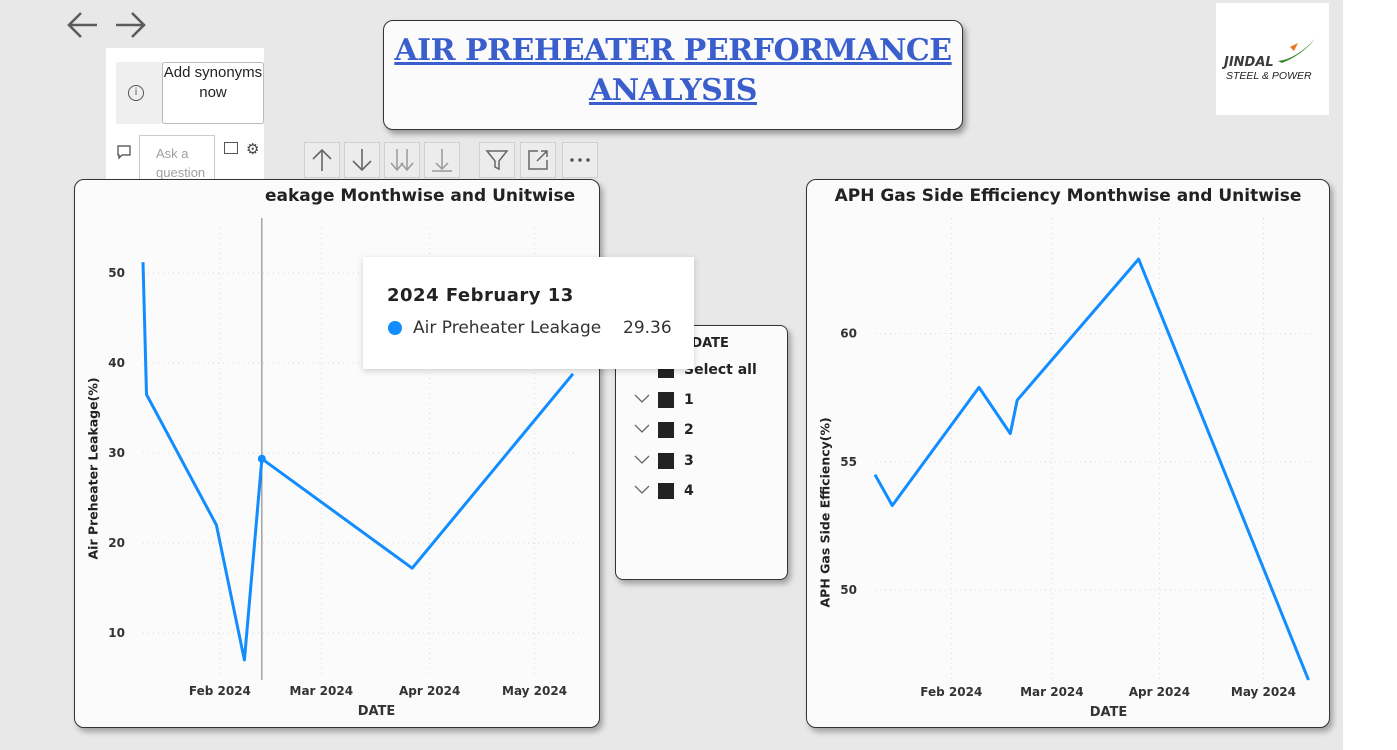 Image resolution: width=1397 pixels, height=750 pixels. I want to click on slicer-item-4: 4, so click(664, 491).